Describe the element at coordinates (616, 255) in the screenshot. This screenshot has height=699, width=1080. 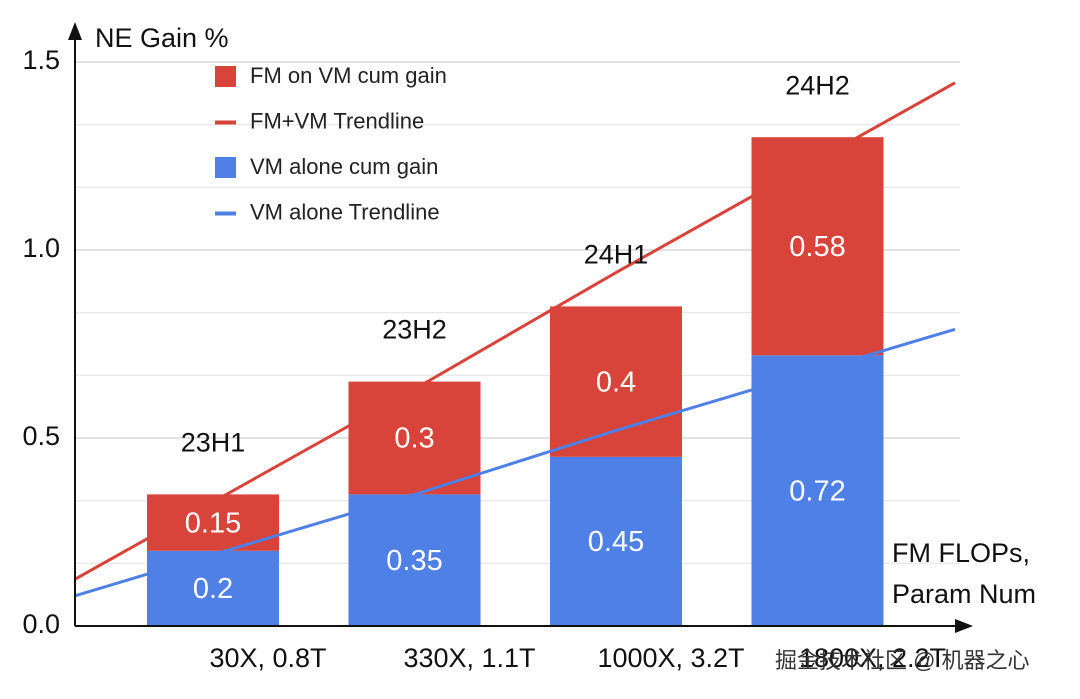
I see `bar-annotation: 24H1` at that location.